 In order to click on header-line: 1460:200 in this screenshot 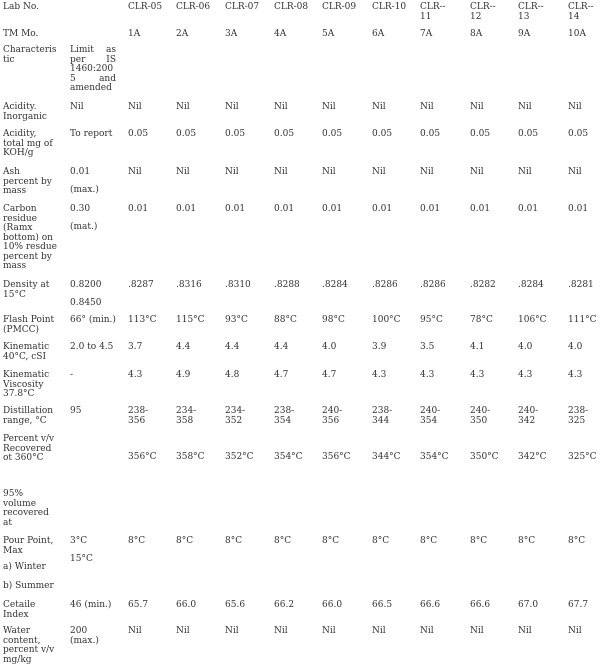, I will do `click(92, 69)`.